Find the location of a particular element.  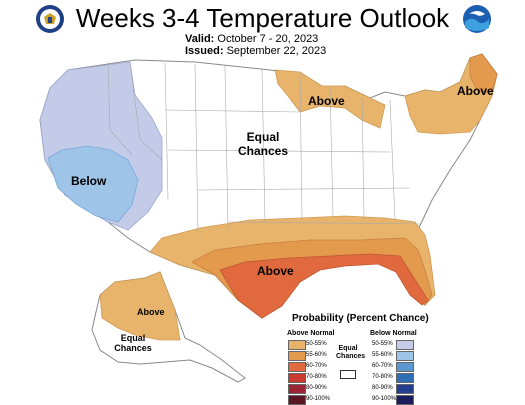

issued-line: Issued: September 22, 2023 is located at coordinates (255, 51).